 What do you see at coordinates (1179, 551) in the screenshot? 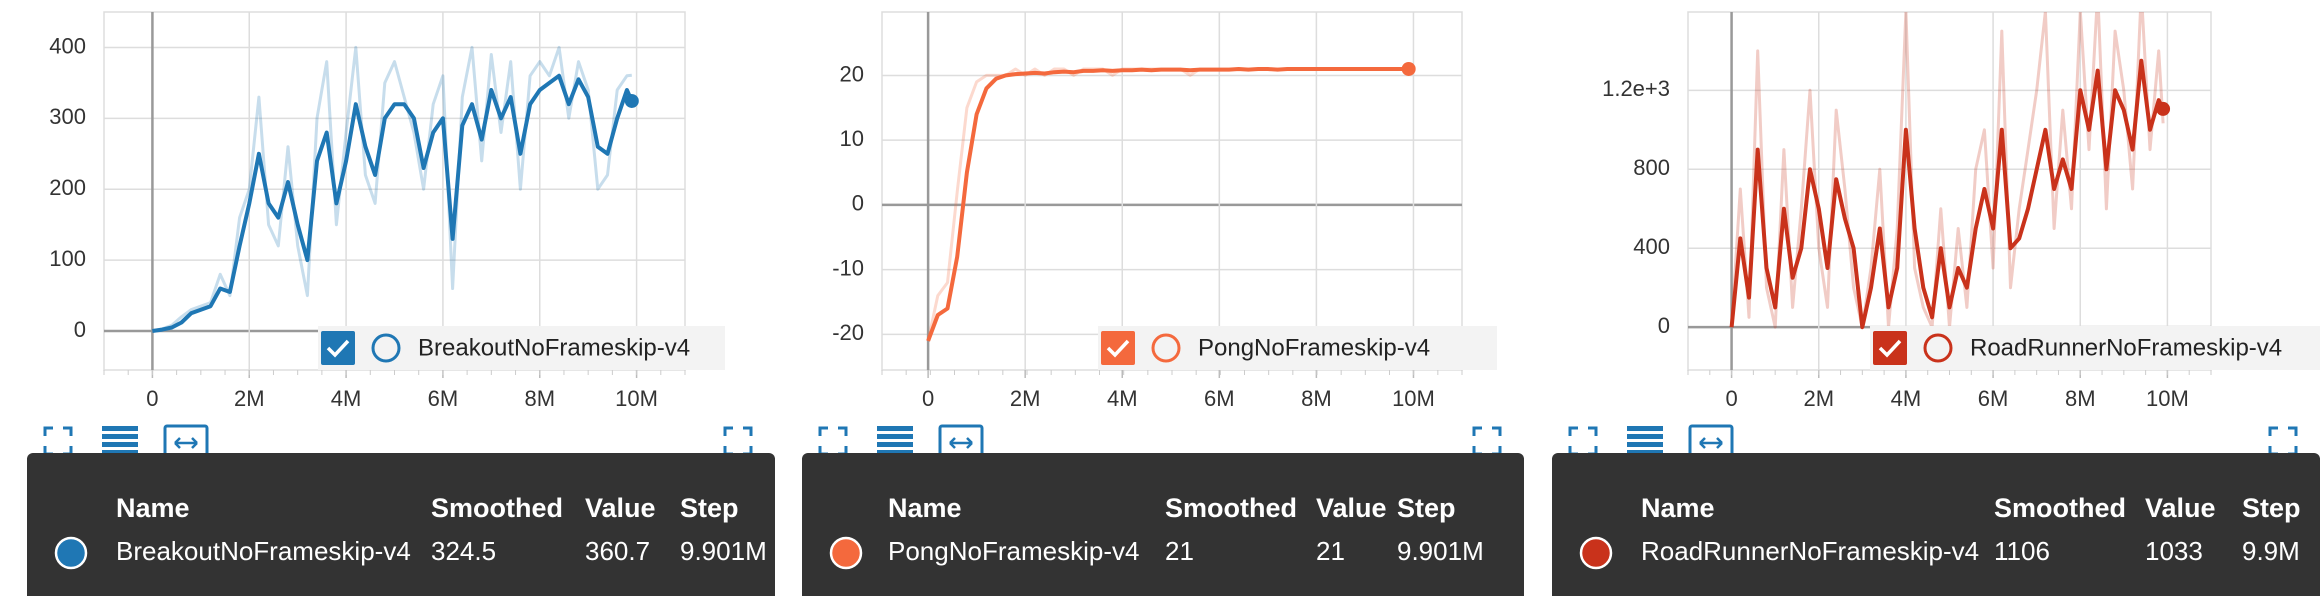
I see `tooltip-smoothed: 21` at bounding box center [1179, 551].